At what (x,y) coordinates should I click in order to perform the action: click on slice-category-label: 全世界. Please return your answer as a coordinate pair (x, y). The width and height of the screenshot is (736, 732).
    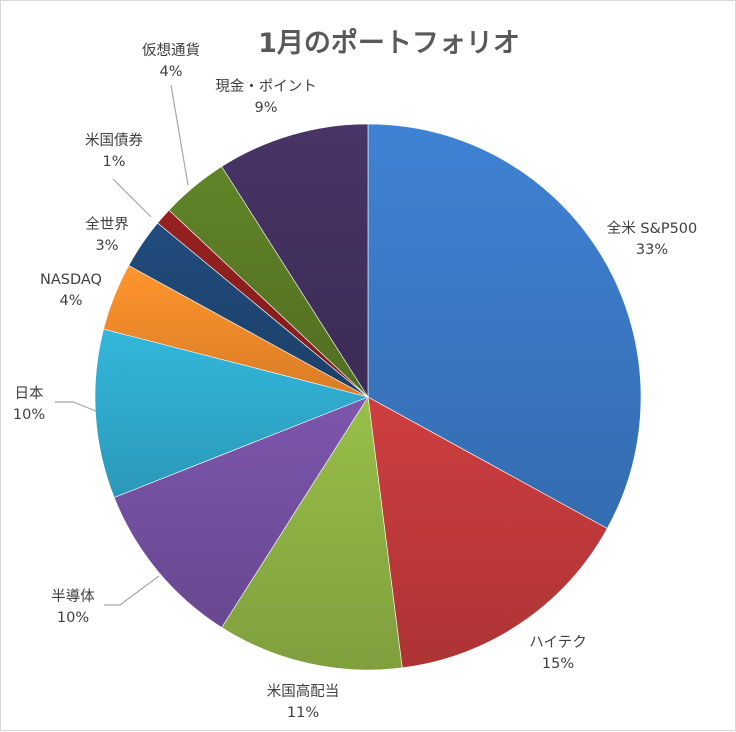
    Looking at the image, I should click on (107, 224).